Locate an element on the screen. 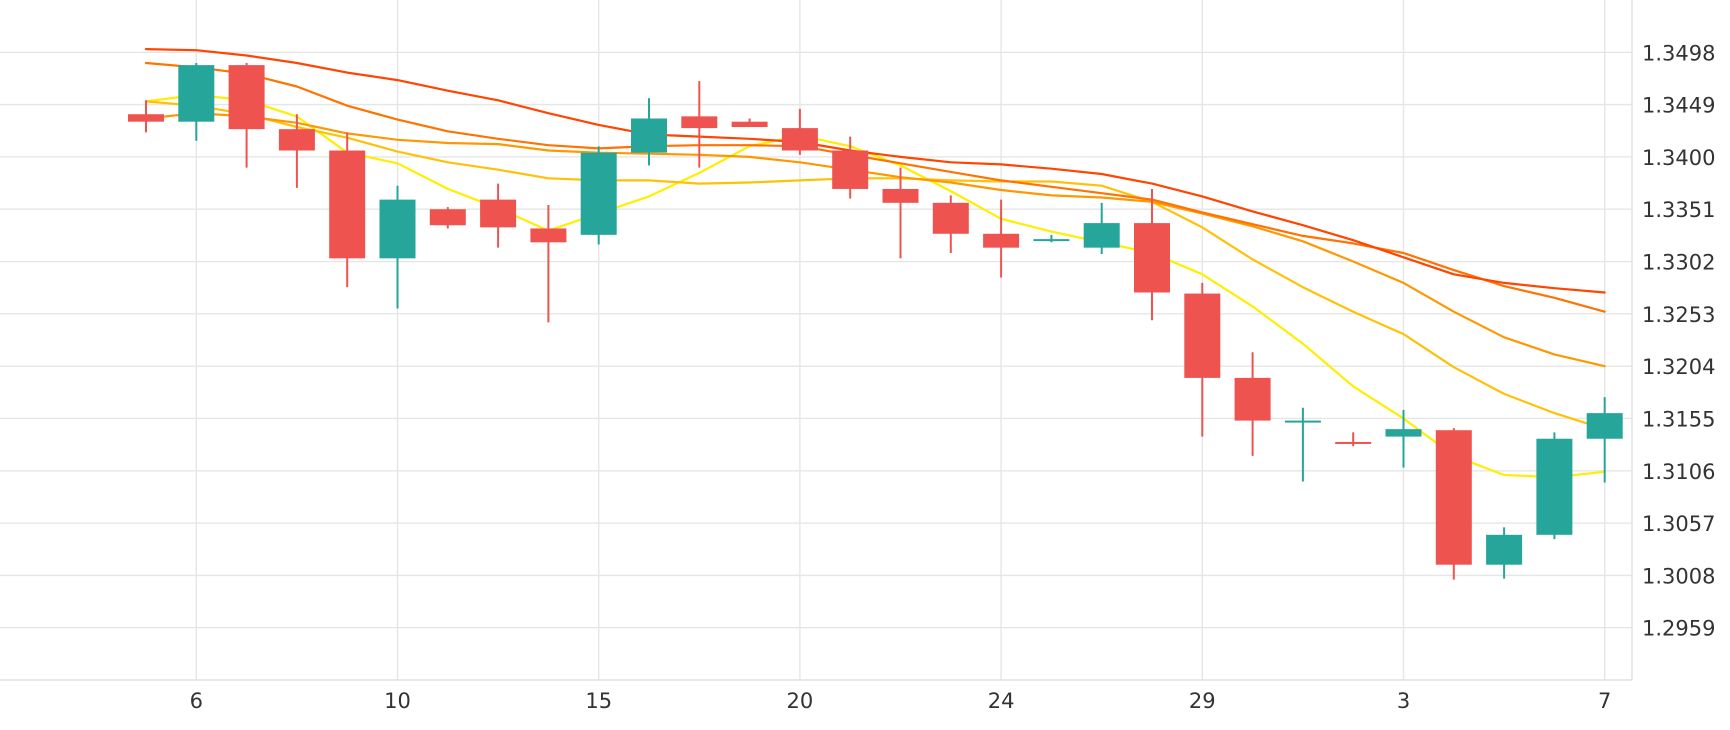  y-tick-label: 1.3498 is located at coordinates (1678, 53).